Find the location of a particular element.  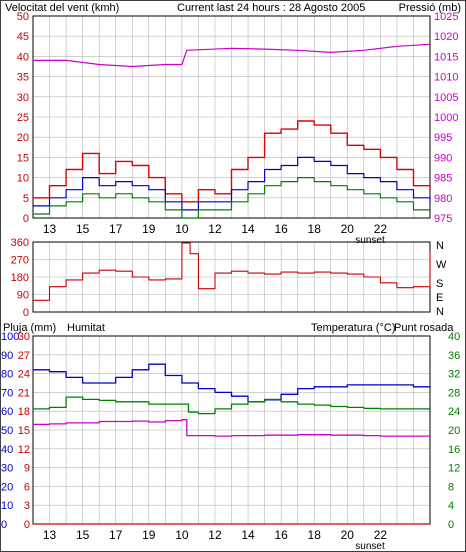

rain-y-tick-label: 30 is located at coordinates (7, 469).